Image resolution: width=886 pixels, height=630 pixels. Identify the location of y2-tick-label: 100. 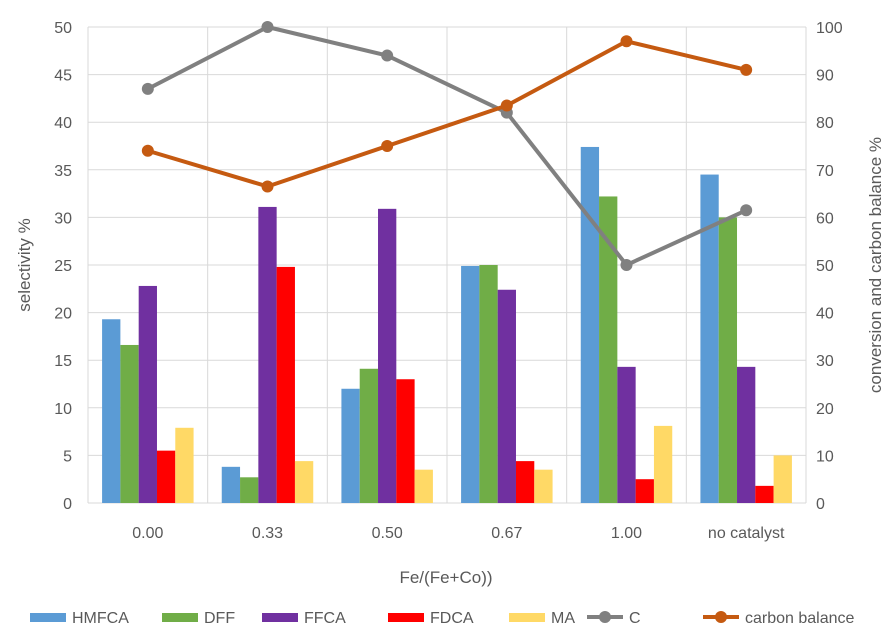
(829, 28).